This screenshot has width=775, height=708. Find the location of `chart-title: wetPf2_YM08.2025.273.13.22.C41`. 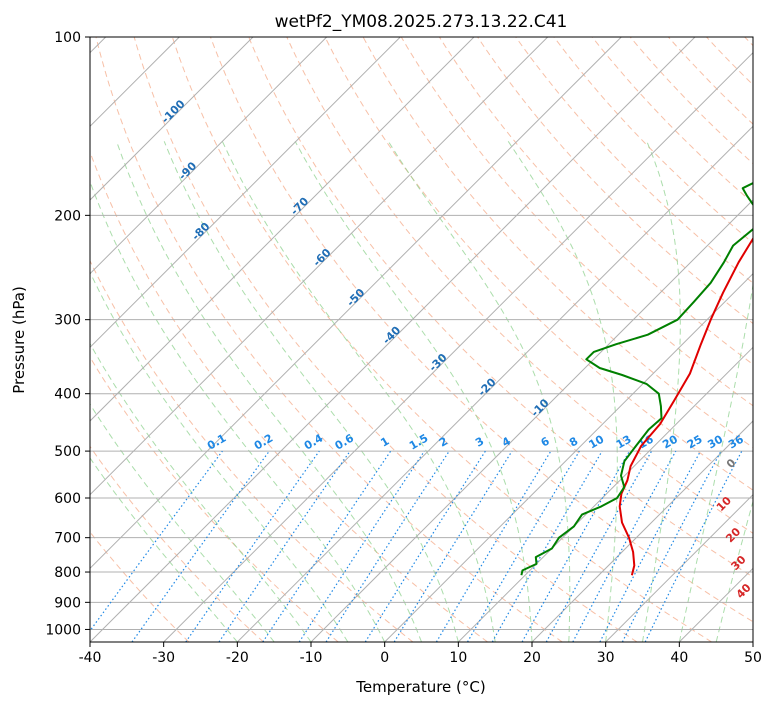

chart-title: wetPf2_YM08.2025.273.13.22.C41 is located at coordinates (421, 22).